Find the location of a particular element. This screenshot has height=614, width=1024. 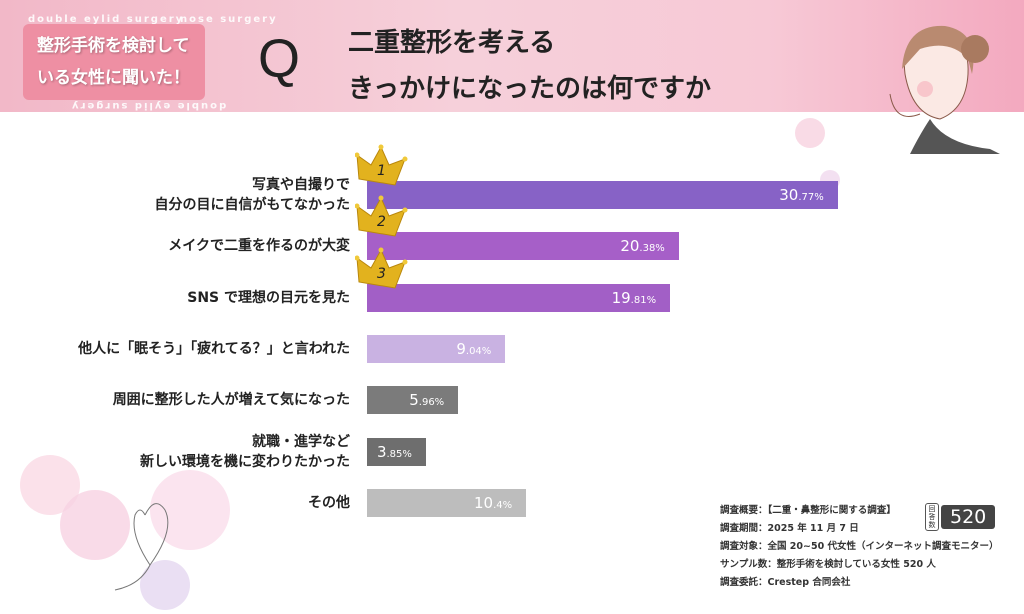

category-label: 写真や自撮りで 自分の目に自信がもてなかった is located at coordinates (252, 195).